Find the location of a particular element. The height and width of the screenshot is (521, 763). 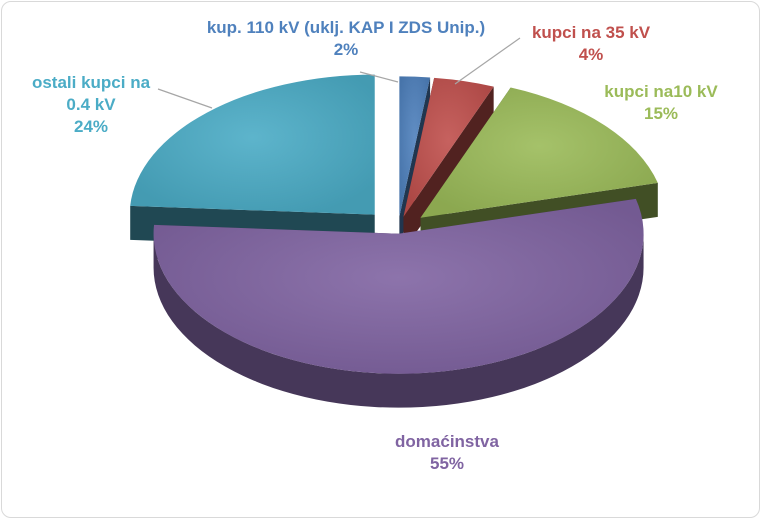

slice-ostali is located at coordinates (252, 161).